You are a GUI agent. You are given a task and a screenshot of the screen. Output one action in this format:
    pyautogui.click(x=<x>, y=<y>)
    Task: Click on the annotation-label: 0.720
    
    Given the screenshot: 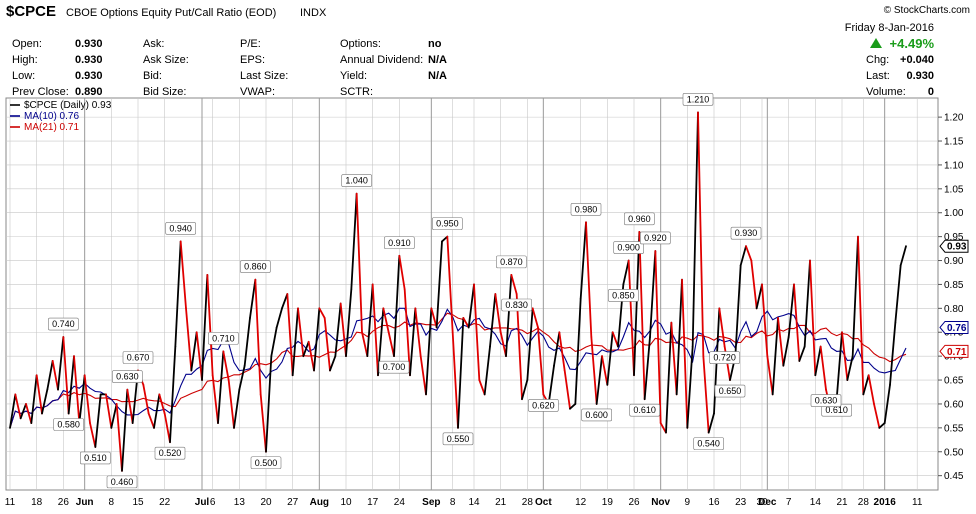 What is the action you would take?
    pyautogui.click(x=724, y=358)
    